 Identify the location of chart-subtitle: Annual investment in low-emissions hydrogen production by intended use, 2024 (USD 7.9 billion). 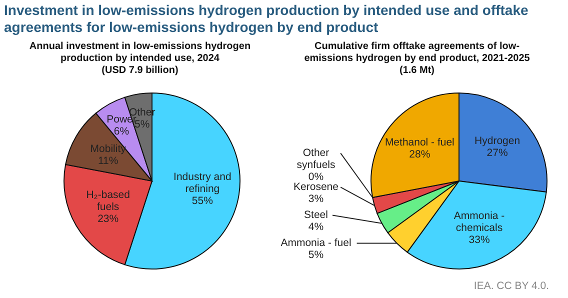
(140, 58).